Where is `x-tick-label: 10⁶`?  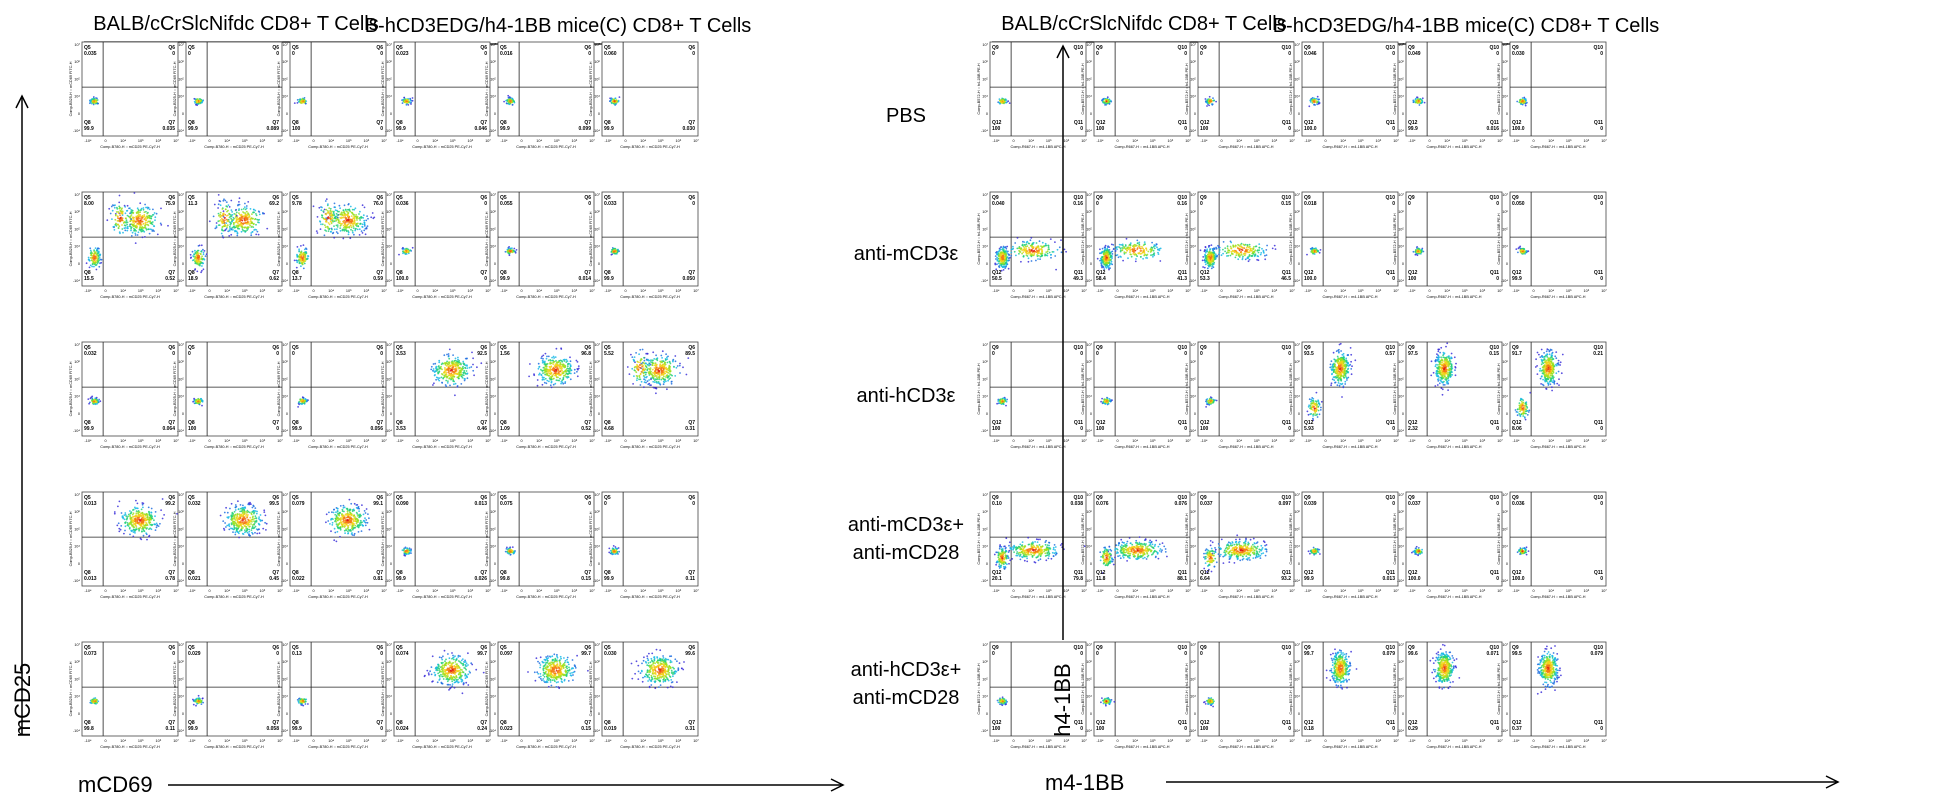
x-tick-label: 10⁶ is located at coordinates (679, 441).